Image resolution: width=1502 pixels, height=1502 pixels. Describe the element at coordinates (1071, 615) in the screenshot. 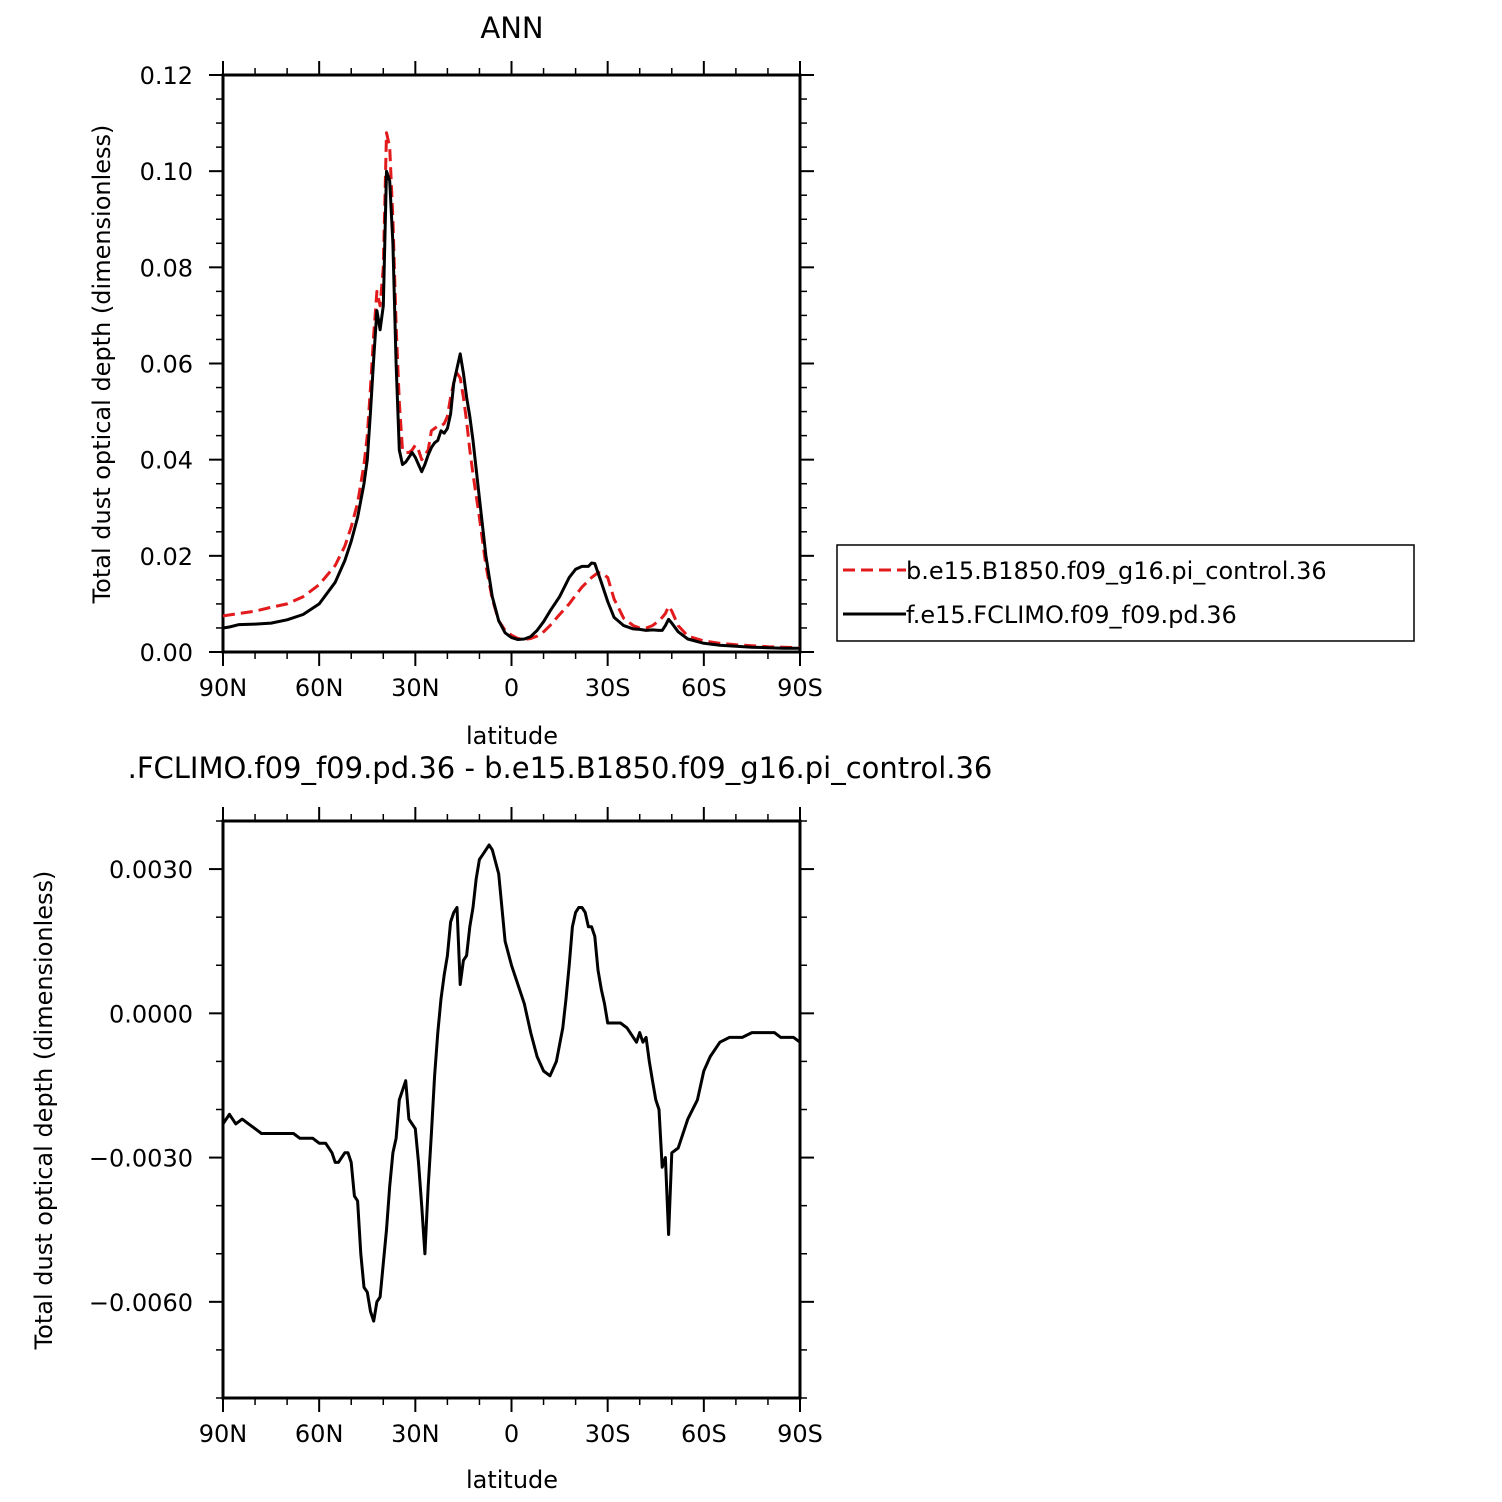

I see `legend-label-f-e15: f.e15.FCLIMO.f09_f09.pd.36` at that location.